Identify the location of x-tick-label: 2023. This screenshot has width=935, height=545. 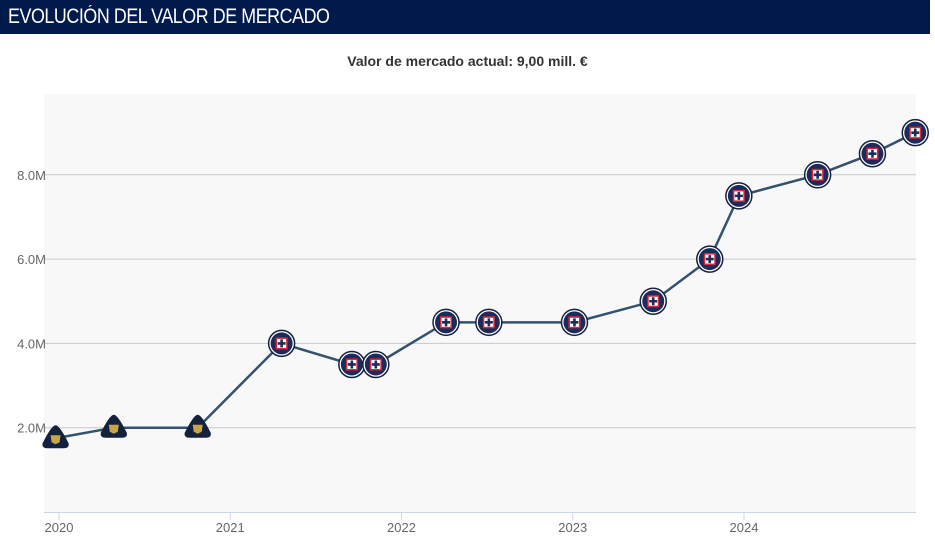
(572, 527).